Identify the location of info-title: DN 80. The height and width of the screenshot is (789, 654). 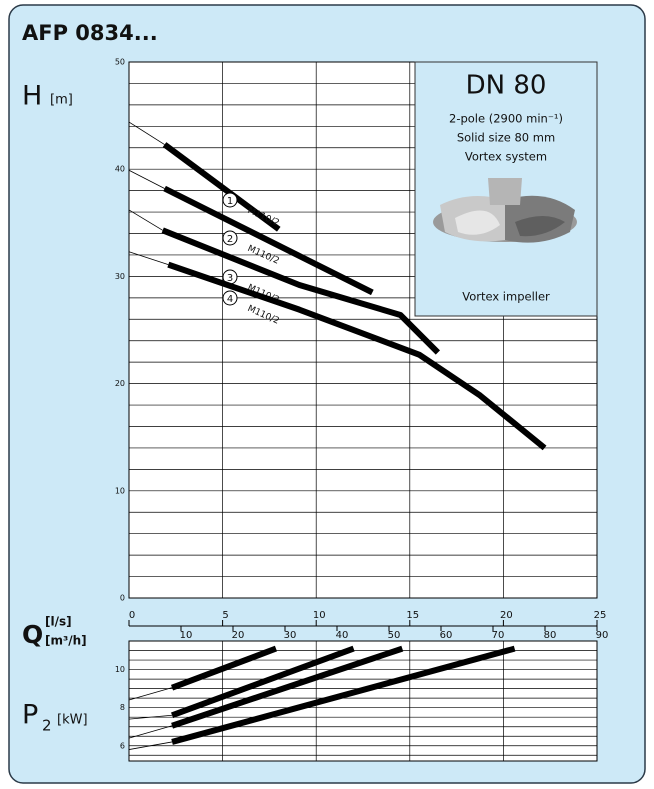
(506, 86).